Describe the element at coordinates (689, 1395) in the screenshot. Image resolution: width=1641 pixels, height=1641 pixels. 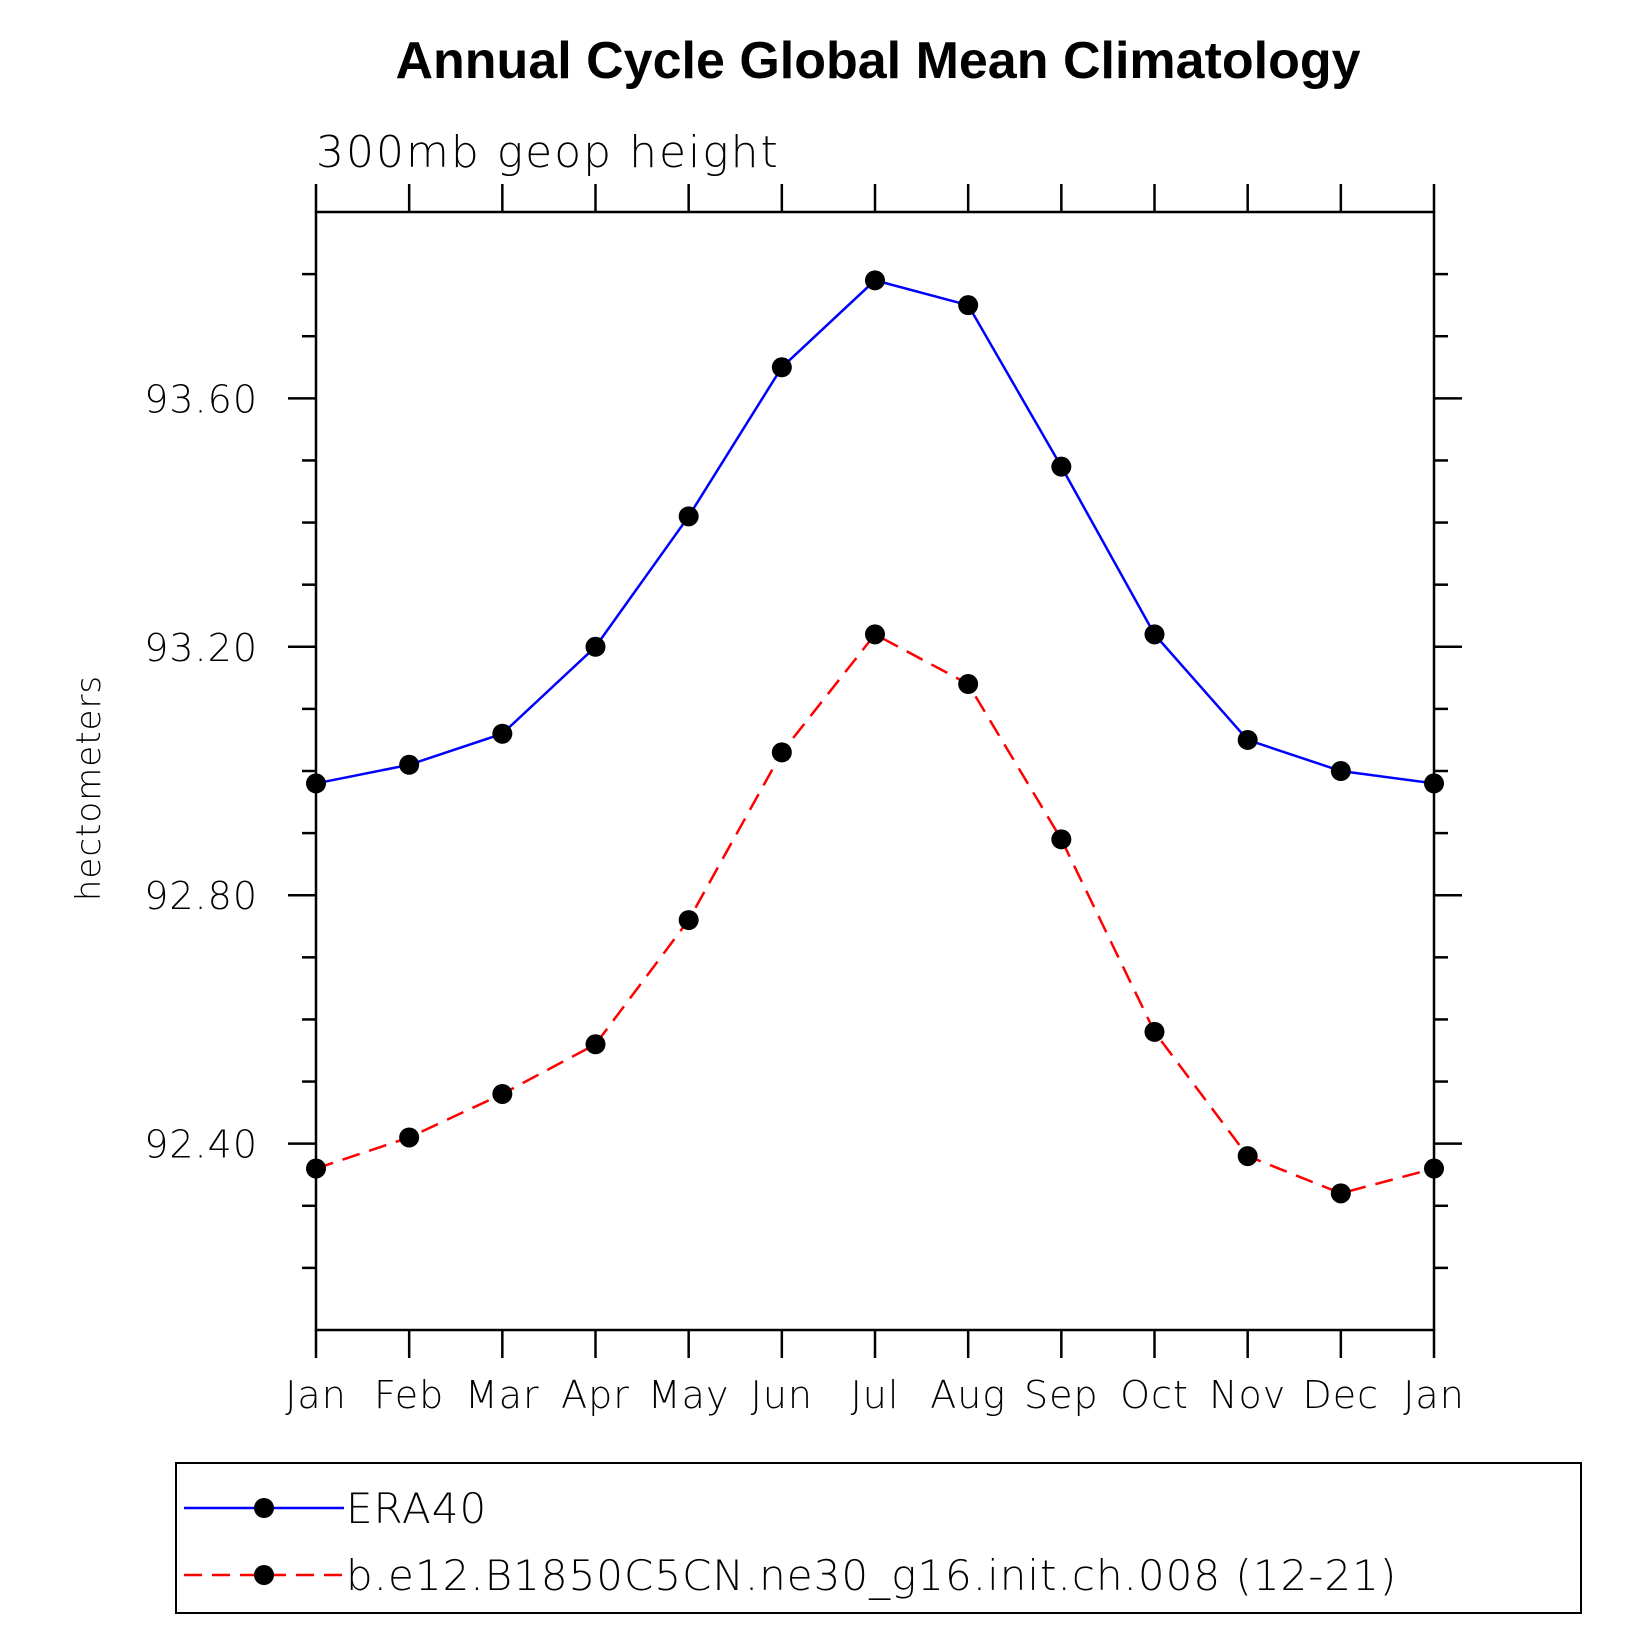
I see `x-tick-label: May` at that location.